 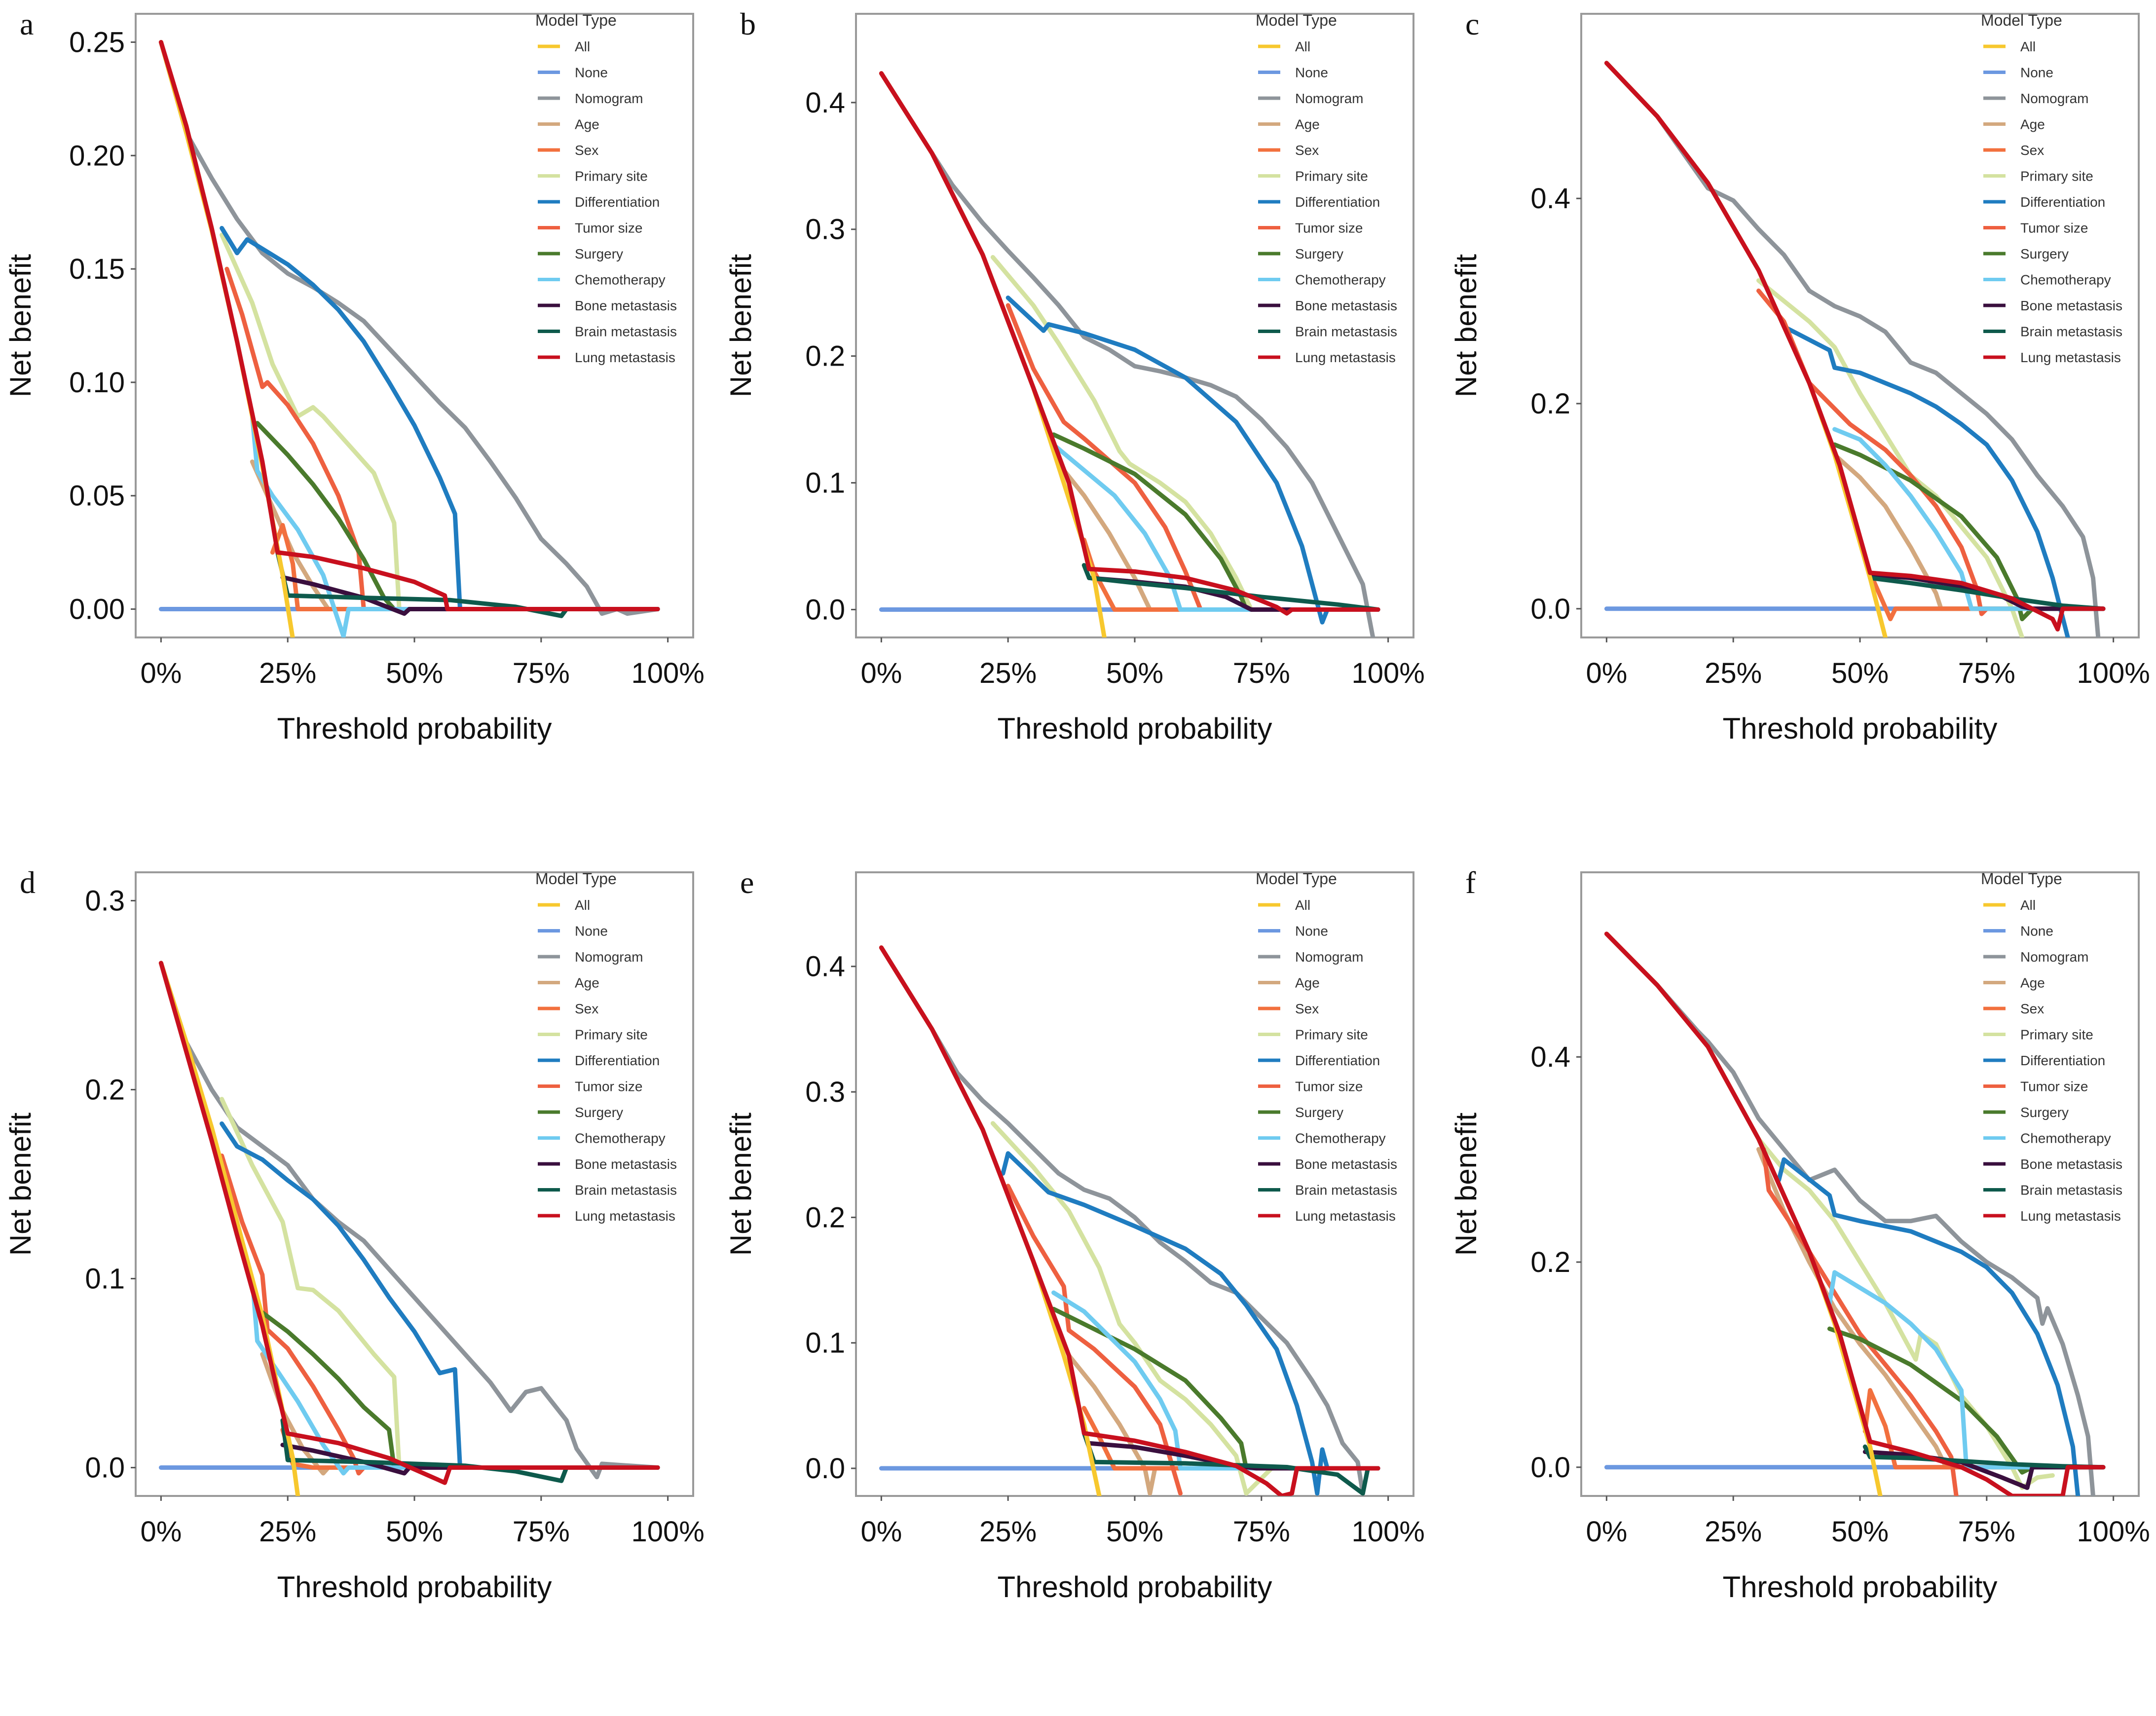 What do you see at coordinates (97, 383) in the screenshot?
I see `y-tick-label: 0.10` at bounding box center [97, 383].